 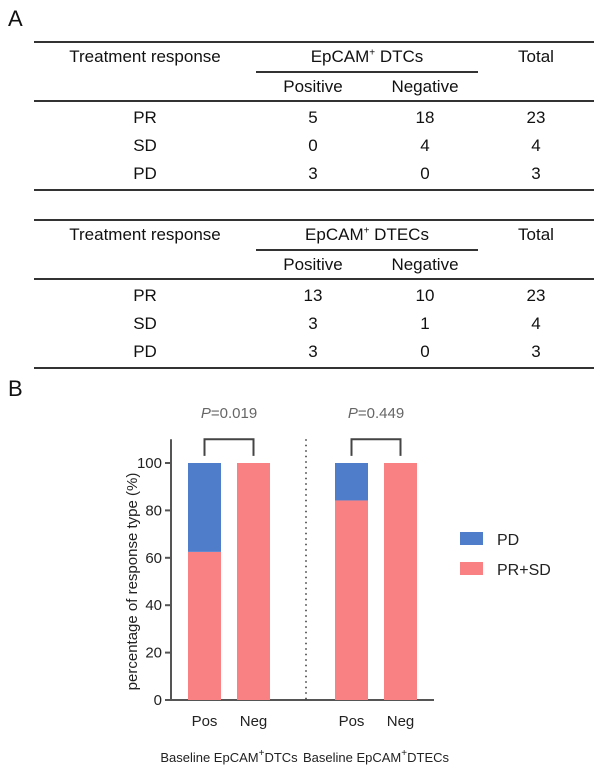 What do you see at coordinates (153, 605) in the screenshot?
I see `y-tick-label: 40` at bounding box center [153, 605].